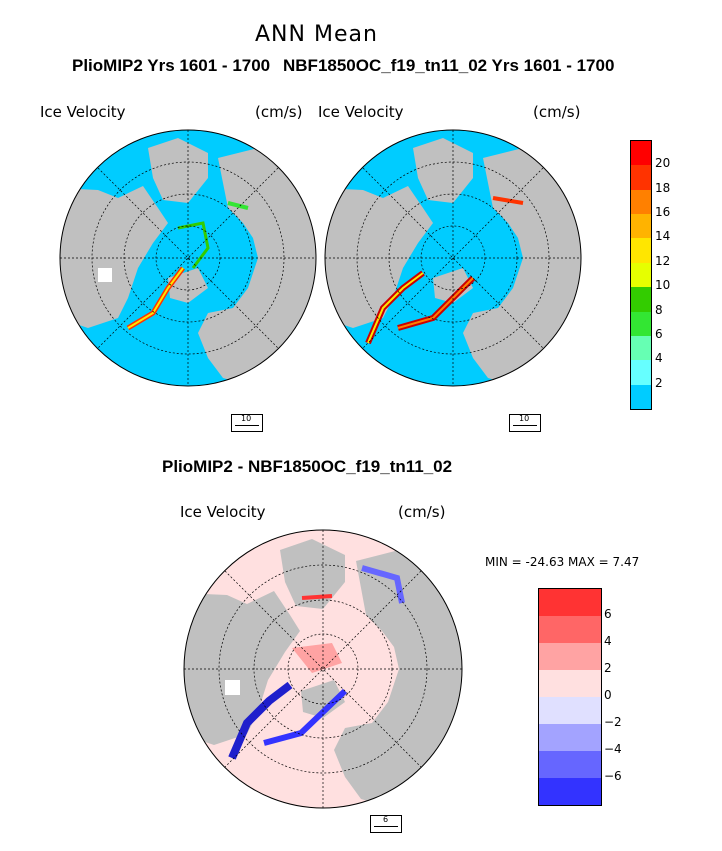 This screenshot has width=722, height=851. I want to click on right-reference-vector: 10, so click(525, 423).